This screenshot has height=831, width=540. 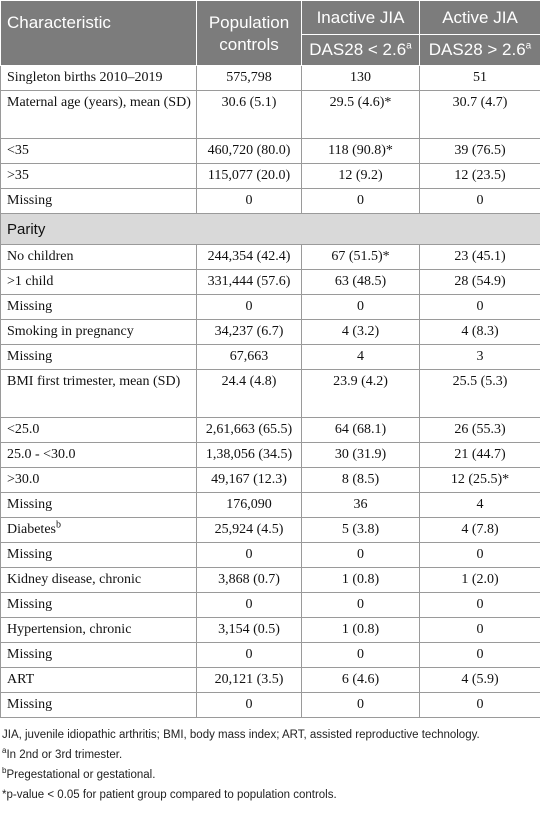 I want to click on table-row: >35 115,077 (20.0) 12 (9.2) 12 (23.5), so click(x=270, y=176).